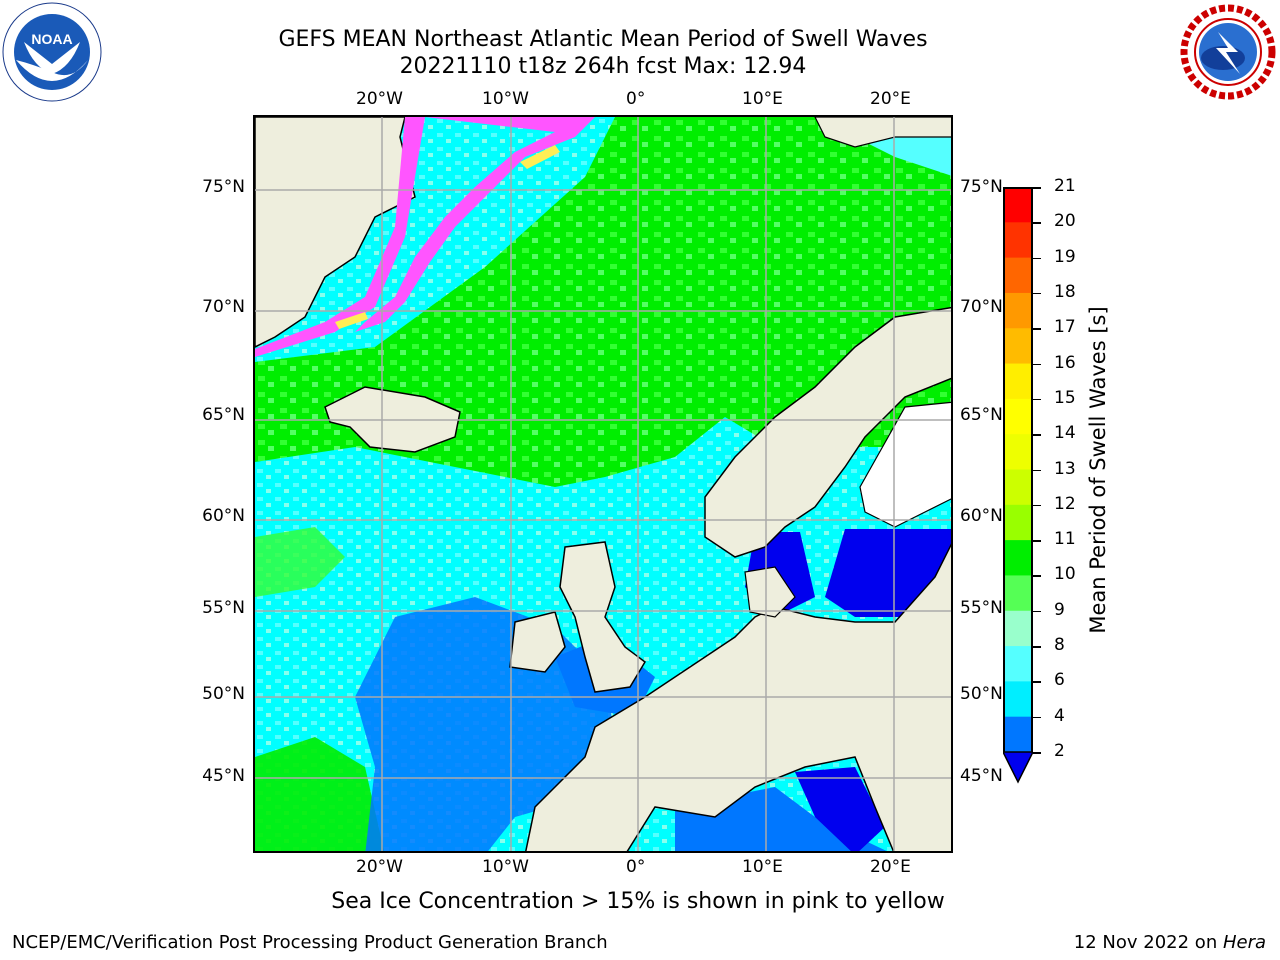 The height and width of the screenshot is (960, 1280). What do you see at coordinates (1065, 291) in the screenshot?
I see `colorbar-tick-label: 18` at bounding box center [1065, 291].